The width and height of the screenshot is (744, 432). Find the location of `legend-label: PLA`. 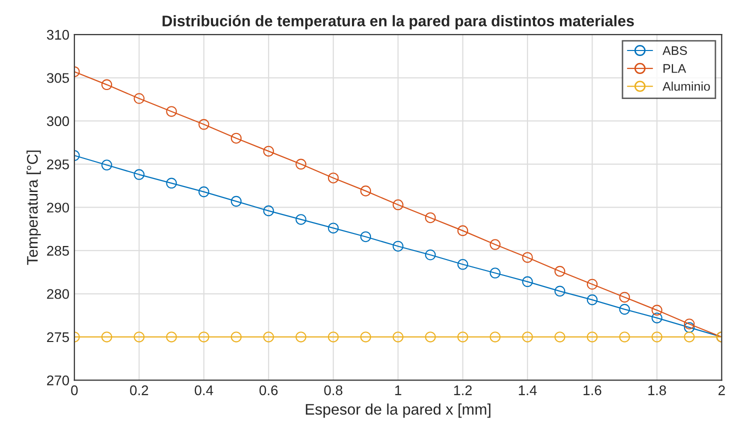

legend-label: PLA is located at coordinates (675, 68).